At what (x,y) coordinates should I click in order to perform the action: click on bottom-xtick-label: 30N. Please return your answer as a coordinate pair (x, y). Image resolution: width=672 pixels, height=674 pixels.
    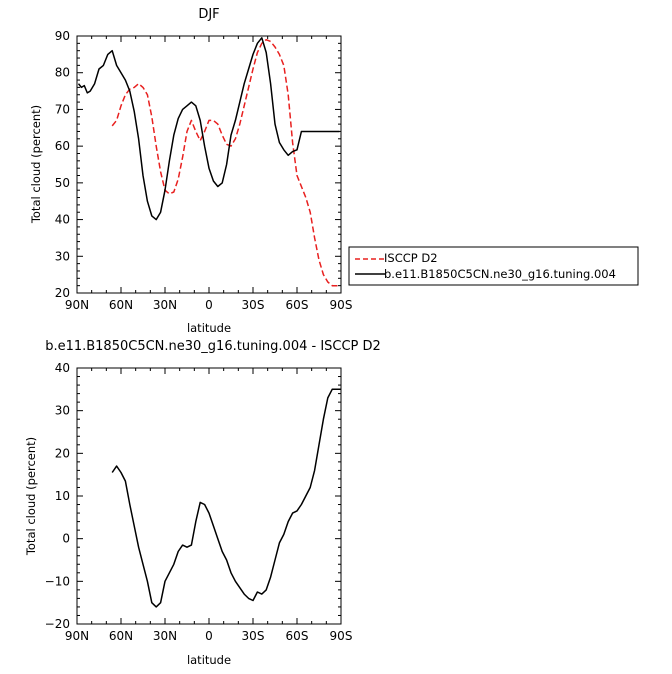
    Looking at the image, I should click on (165, 636).